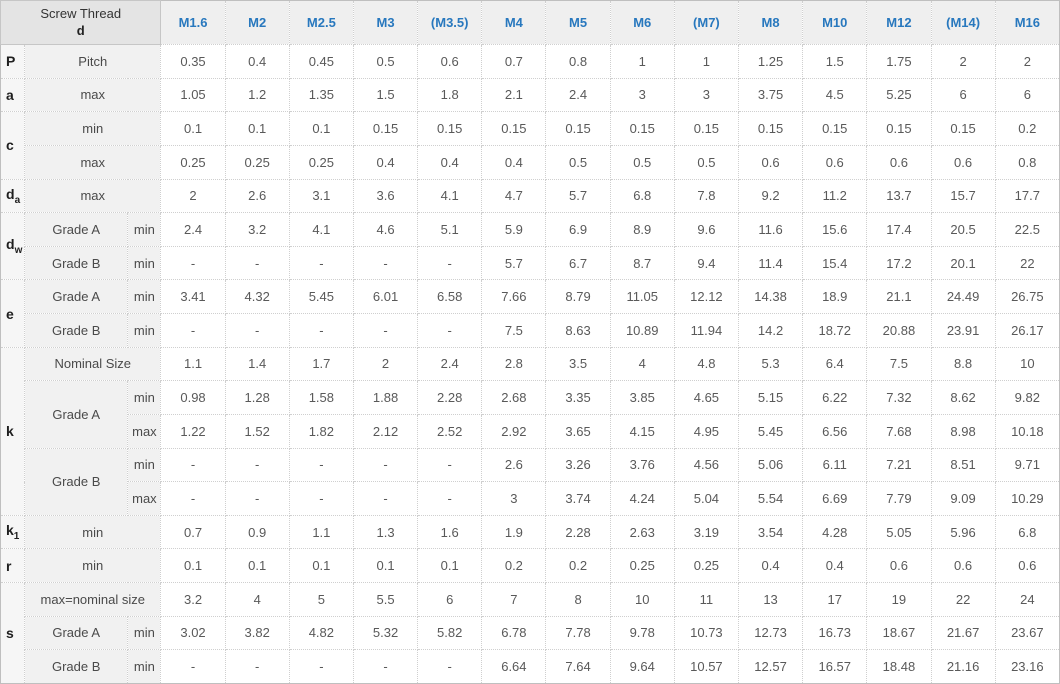 This screenshot has height=684, width=1060. I want to click on value-cell: 4.5, so click(835, 95).